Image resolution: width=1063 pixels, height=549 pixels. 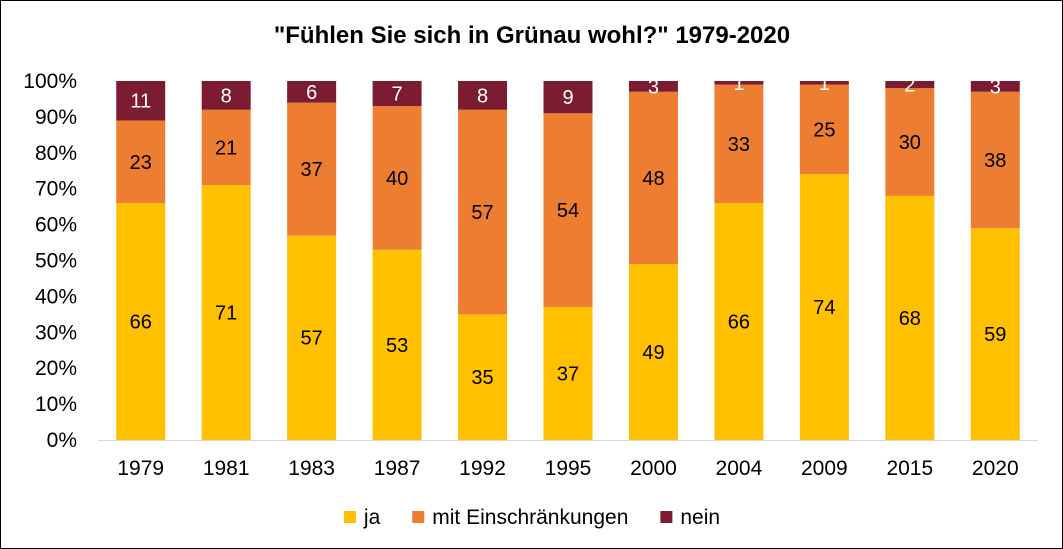 I want to click on bar-group: 57 37 6, so click(x=312, y=260).